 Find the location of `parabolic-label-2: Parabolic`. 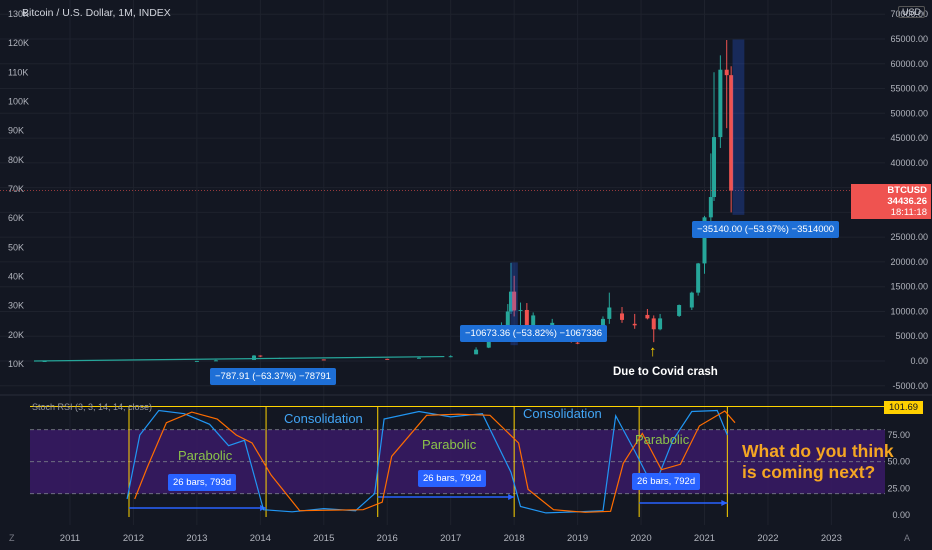

parabolic-label-2: Parabolic is located at coordinates (449, 444).